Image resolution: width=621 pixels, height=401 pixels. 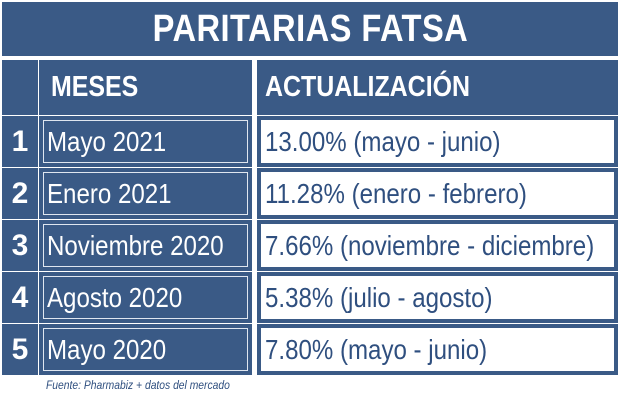 What do you see at coordinates (368, 87) in the screenshot?
I see `update-header-label: ACTUALIZACIÓN` at bounding box center [368, 87].